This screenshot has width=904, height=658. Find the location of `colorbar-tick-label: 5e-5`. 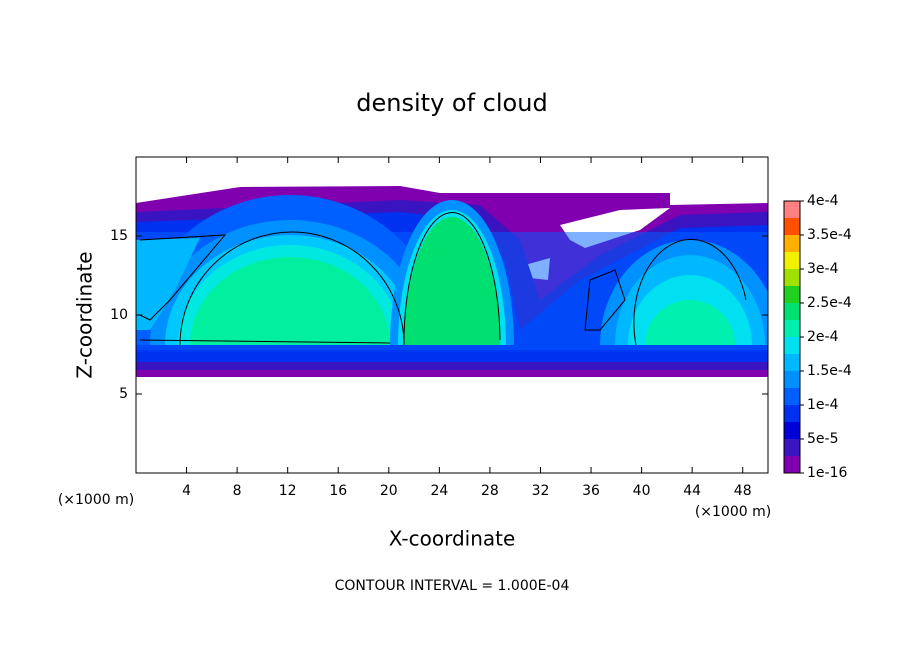

colorbar-tick-label: 5e-5 is located at coordinates (822, 439).